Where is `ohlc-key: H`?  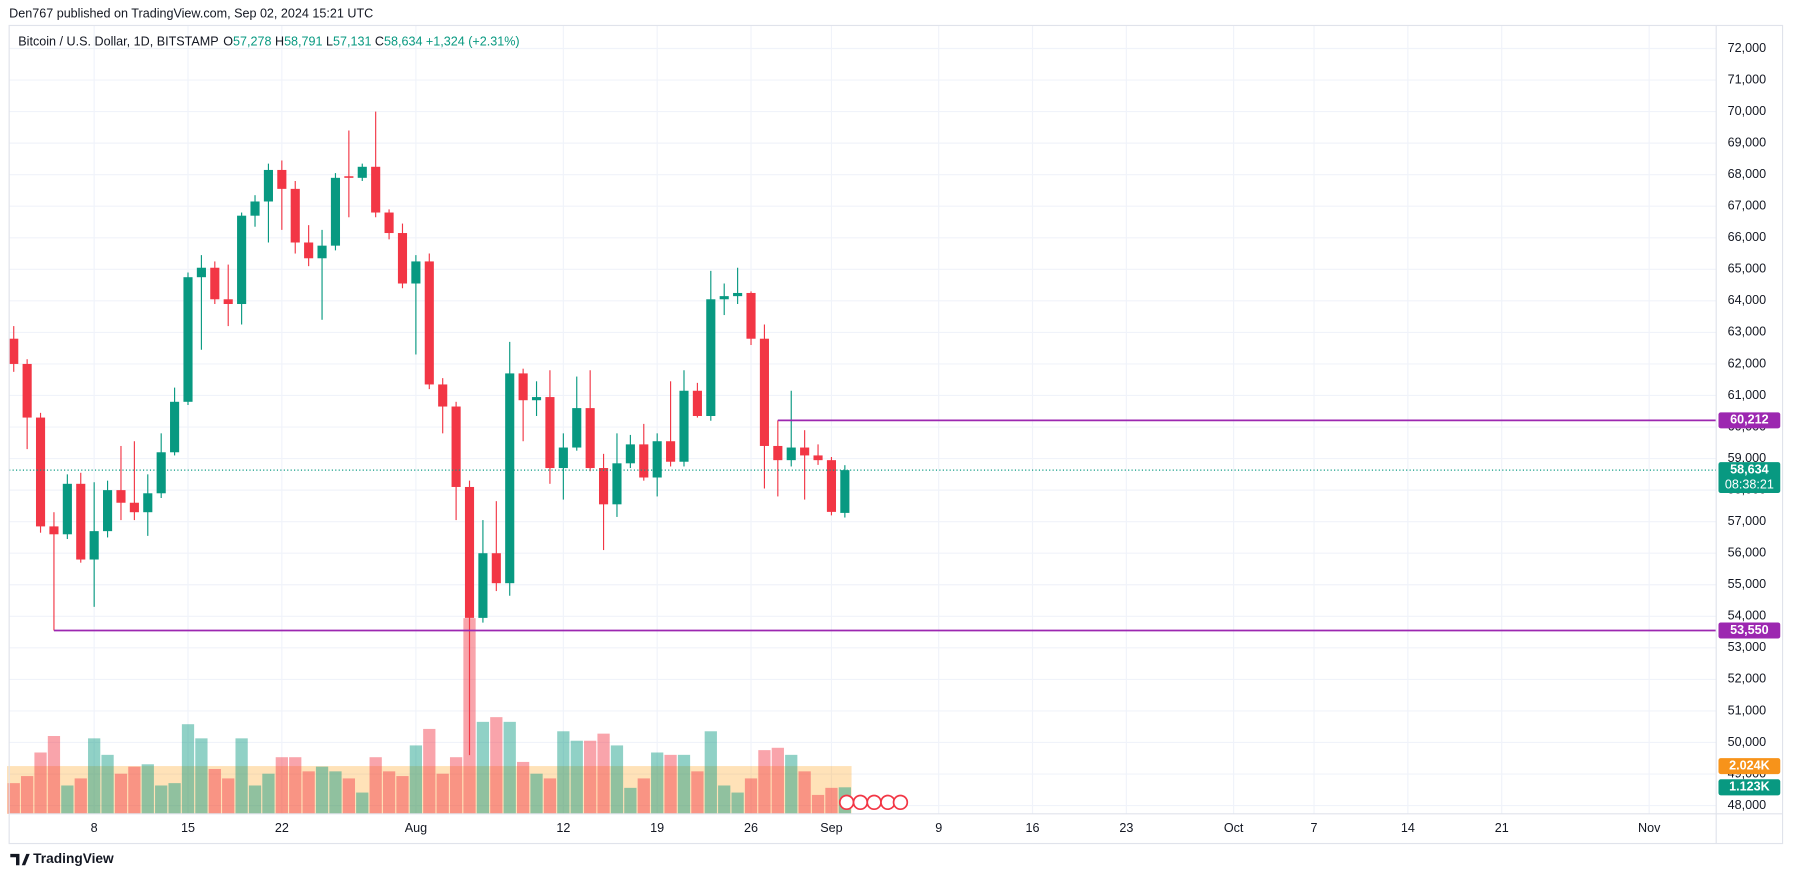 ohlc-key: H is located at coordinates (279, 42).